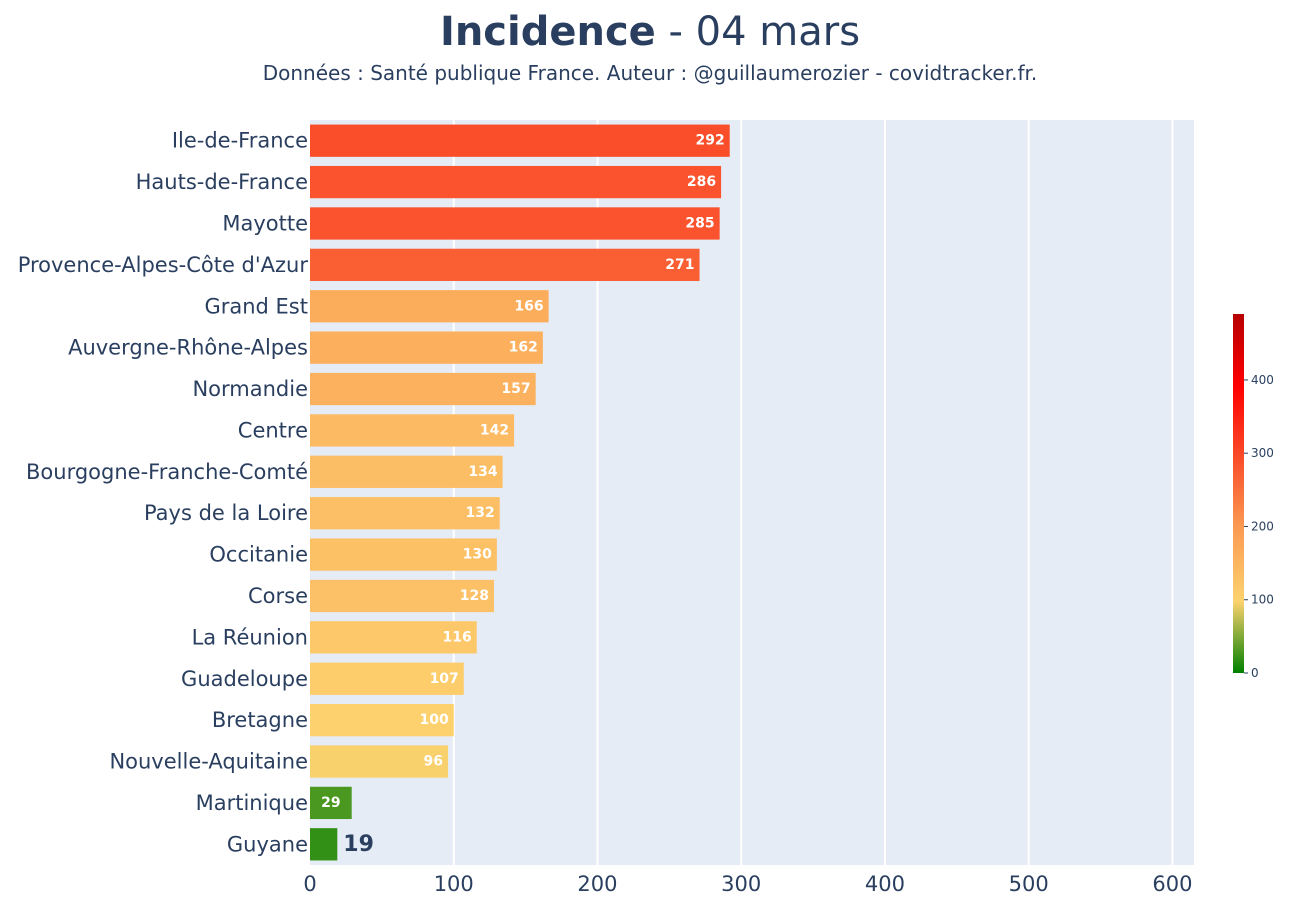  Describe the element at coordinates (1262, 600) in the screenshot. I see `colorbar-tick-label: 100` at that location.